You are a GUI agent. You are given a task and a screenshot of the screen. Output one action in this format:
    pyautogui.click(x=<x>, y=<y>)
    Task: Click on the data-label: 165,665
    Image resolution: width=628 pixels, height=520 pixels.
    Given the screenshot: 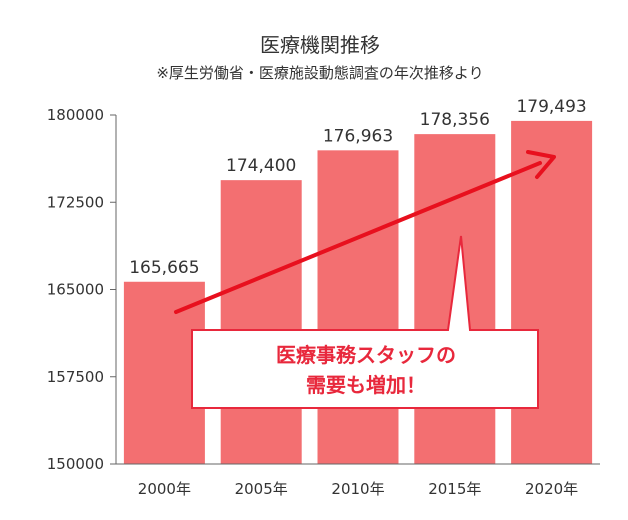 What is the action you would take?
    pyautogui.click(x=164, y=268)
    